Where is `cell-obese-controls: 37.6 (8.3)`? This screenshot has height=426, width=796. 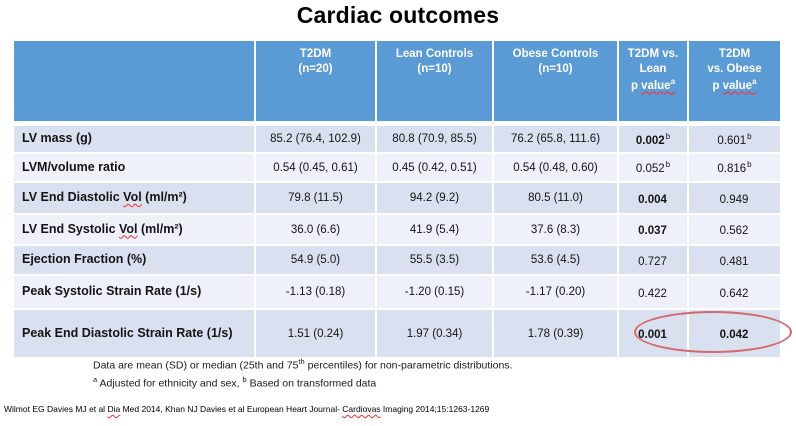
cell-obese-controls: 37.6 (8.3) is located at coordinates (555, 229).